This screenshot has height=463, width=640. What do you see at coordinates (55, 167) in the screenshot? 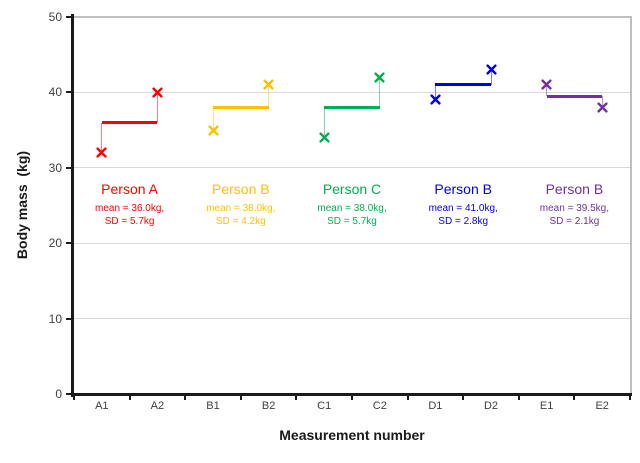
I see `y-tick-label: 30` at bounding box center [55, 167].